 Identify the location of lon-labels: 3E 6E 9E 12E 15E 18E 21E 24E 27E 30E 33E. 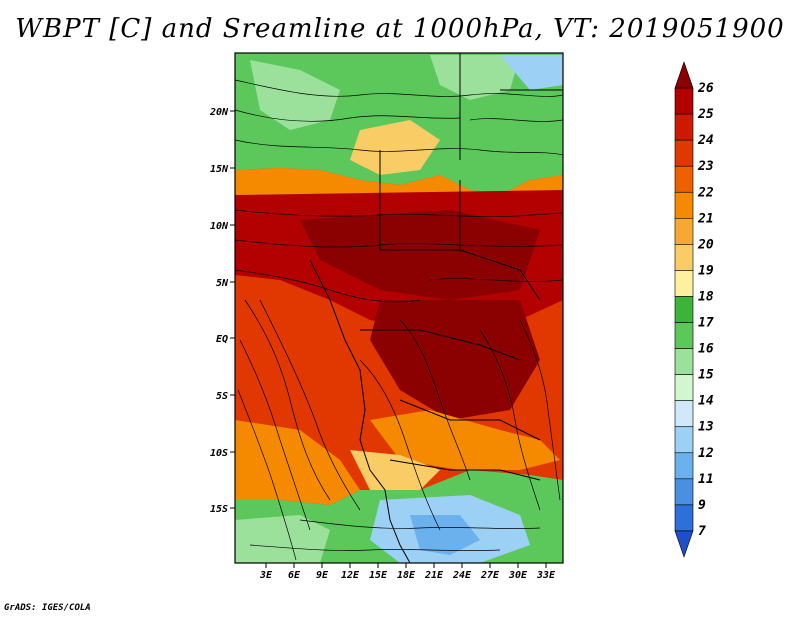
(407, 575).